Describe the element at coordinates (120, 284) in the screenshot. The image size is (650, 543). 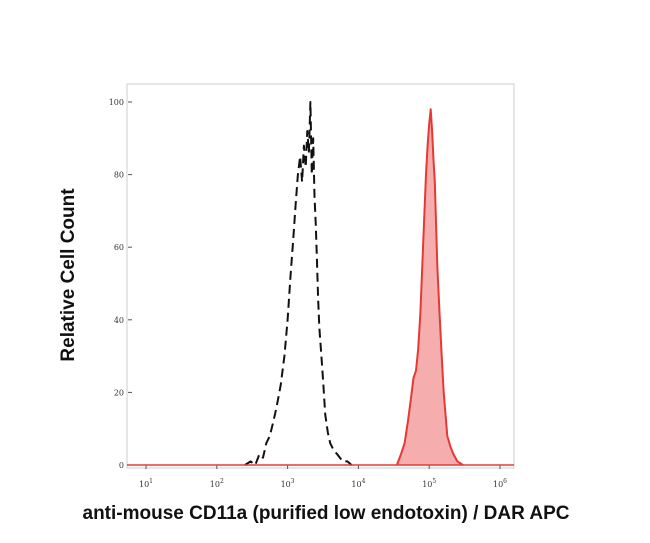
I see `y-axis-ticks: 0 20 40 60 80 100` at that location.